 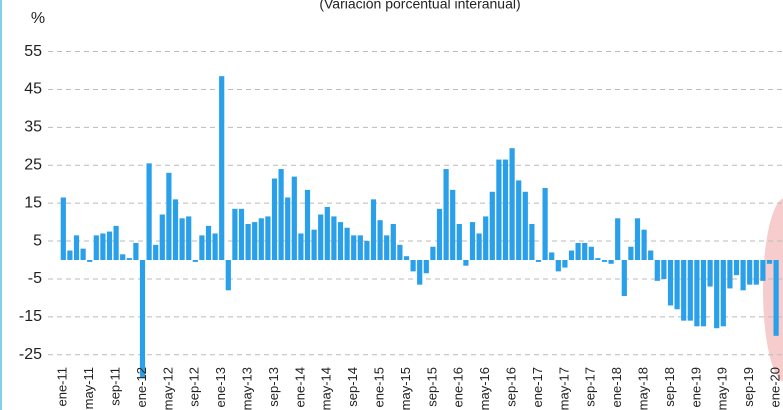 What do you see at coordinates (748, 387) in the screenshot?
I see `x-tick-label: sep-19` at bounding box center [748, 387].